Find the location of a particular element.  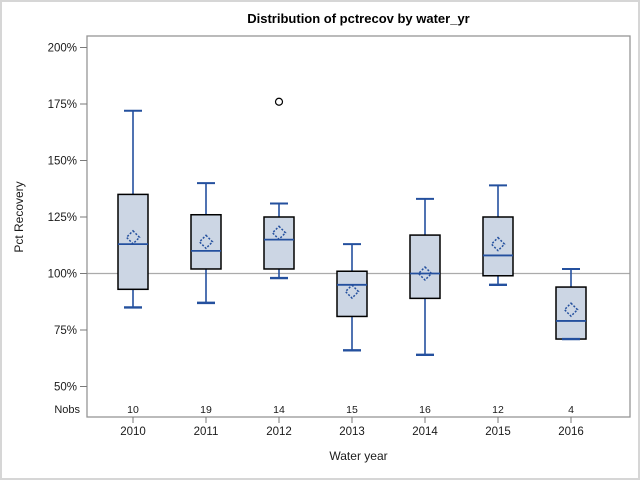

x-tick-label: 2013 is located at coordinates (352, 432).